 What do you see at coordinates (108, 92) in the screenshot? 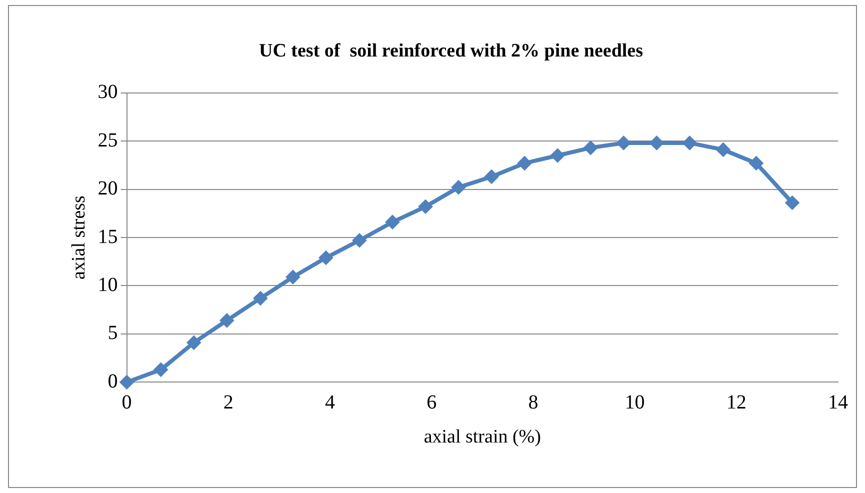
I see `y-tick-label: 30` at bounding box center [108, 92].